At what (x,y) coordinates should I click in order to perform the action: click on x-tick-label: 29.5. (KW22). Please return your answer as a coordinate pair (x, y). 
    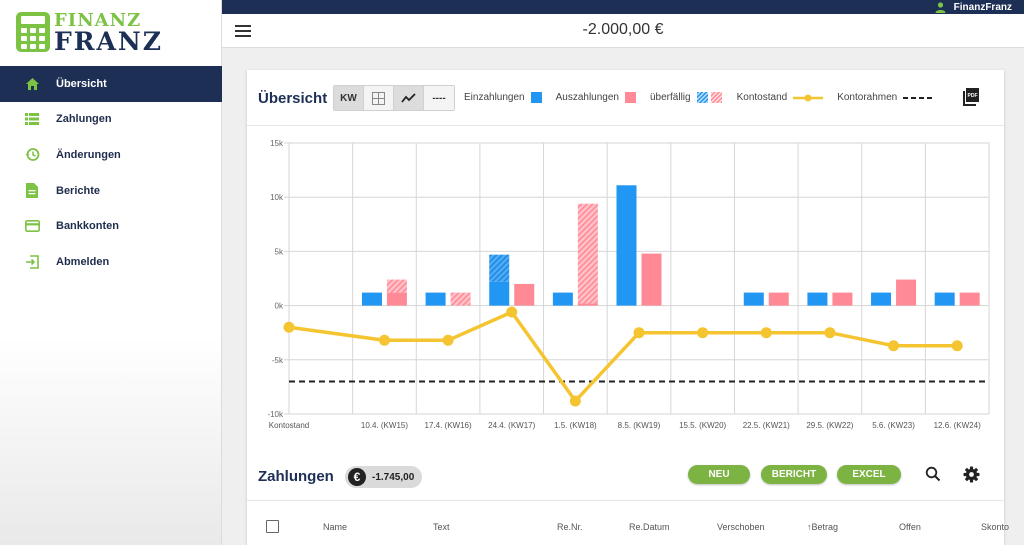
    Looking at the image, I should click on (829, 425).